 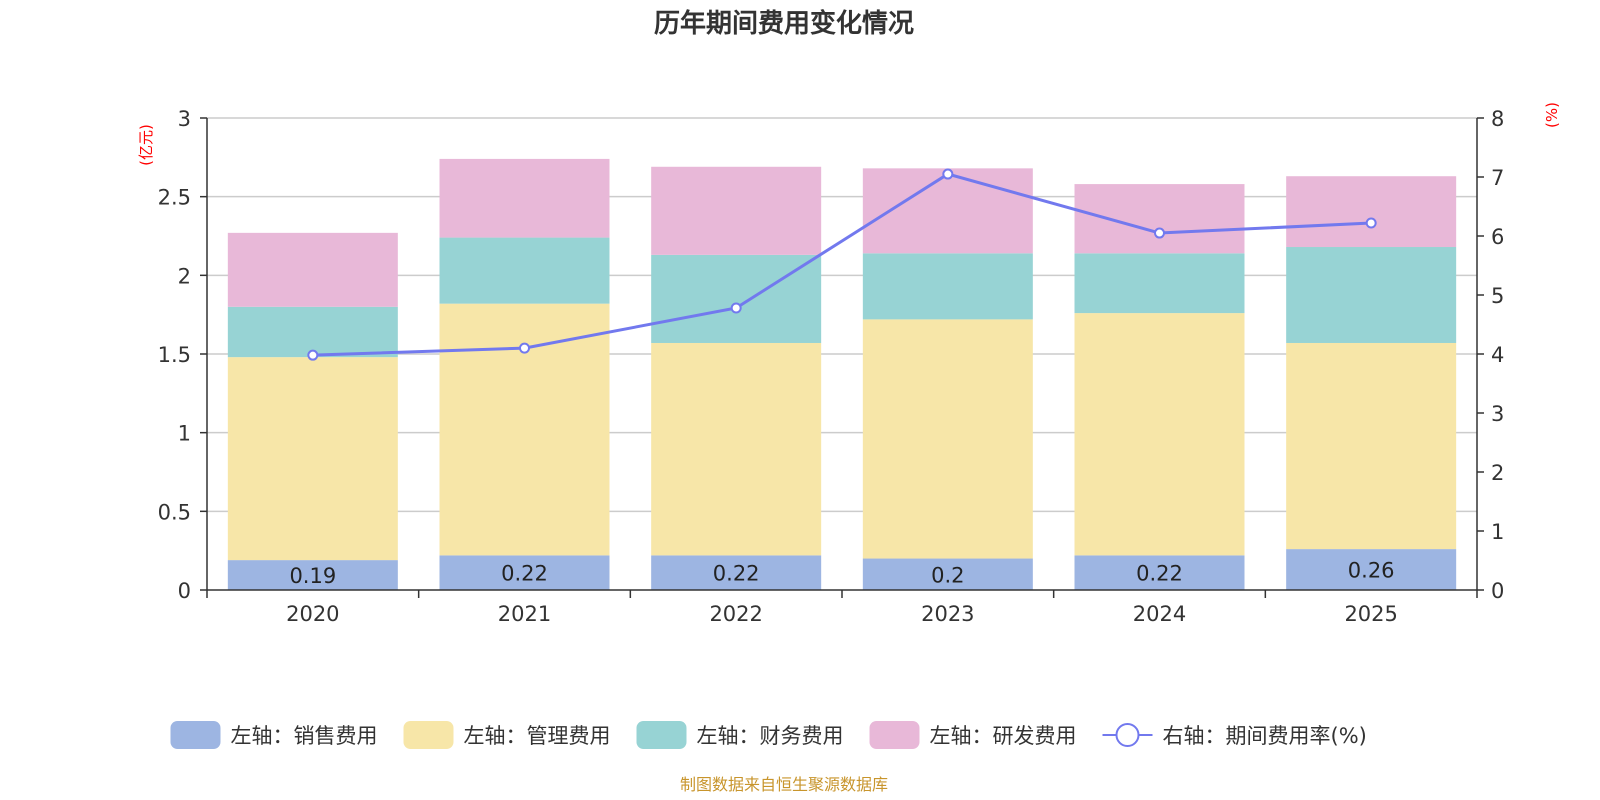 What do you see at coordinates (184, 591) in the screenshot?
I see `left-tick-label: 0` at bounding box center [184, 591].